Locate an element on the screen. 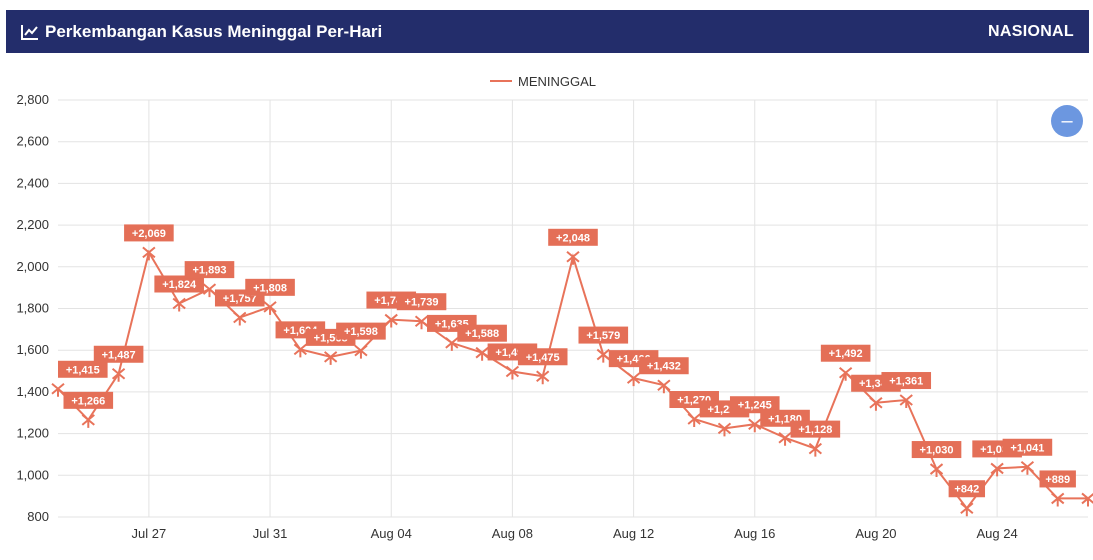 This screenshot has width=1093, height=560. data-label: +1,588 is located at coordinates (482, 333).